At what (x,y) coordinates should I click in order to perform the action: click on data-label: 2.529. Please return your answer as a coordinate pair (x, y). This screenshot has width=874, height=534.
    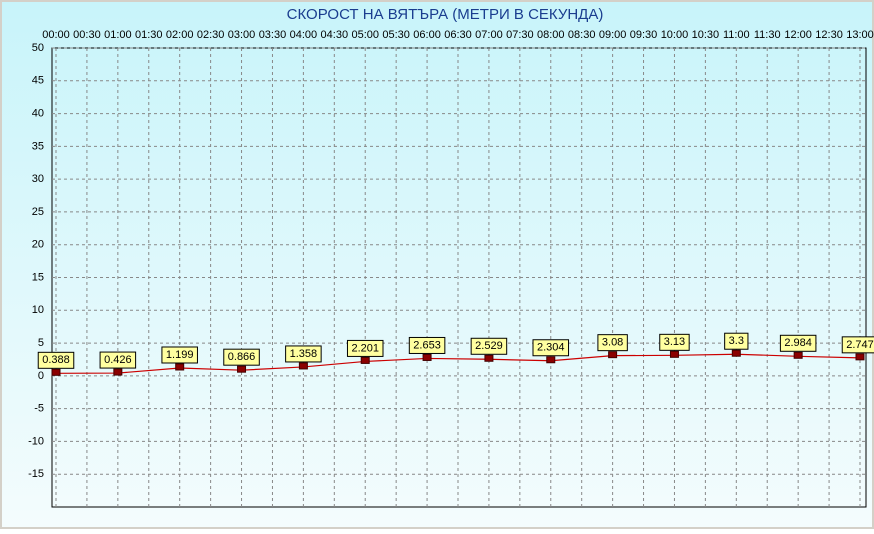
    Looking at the image, I should click on (489, 346).